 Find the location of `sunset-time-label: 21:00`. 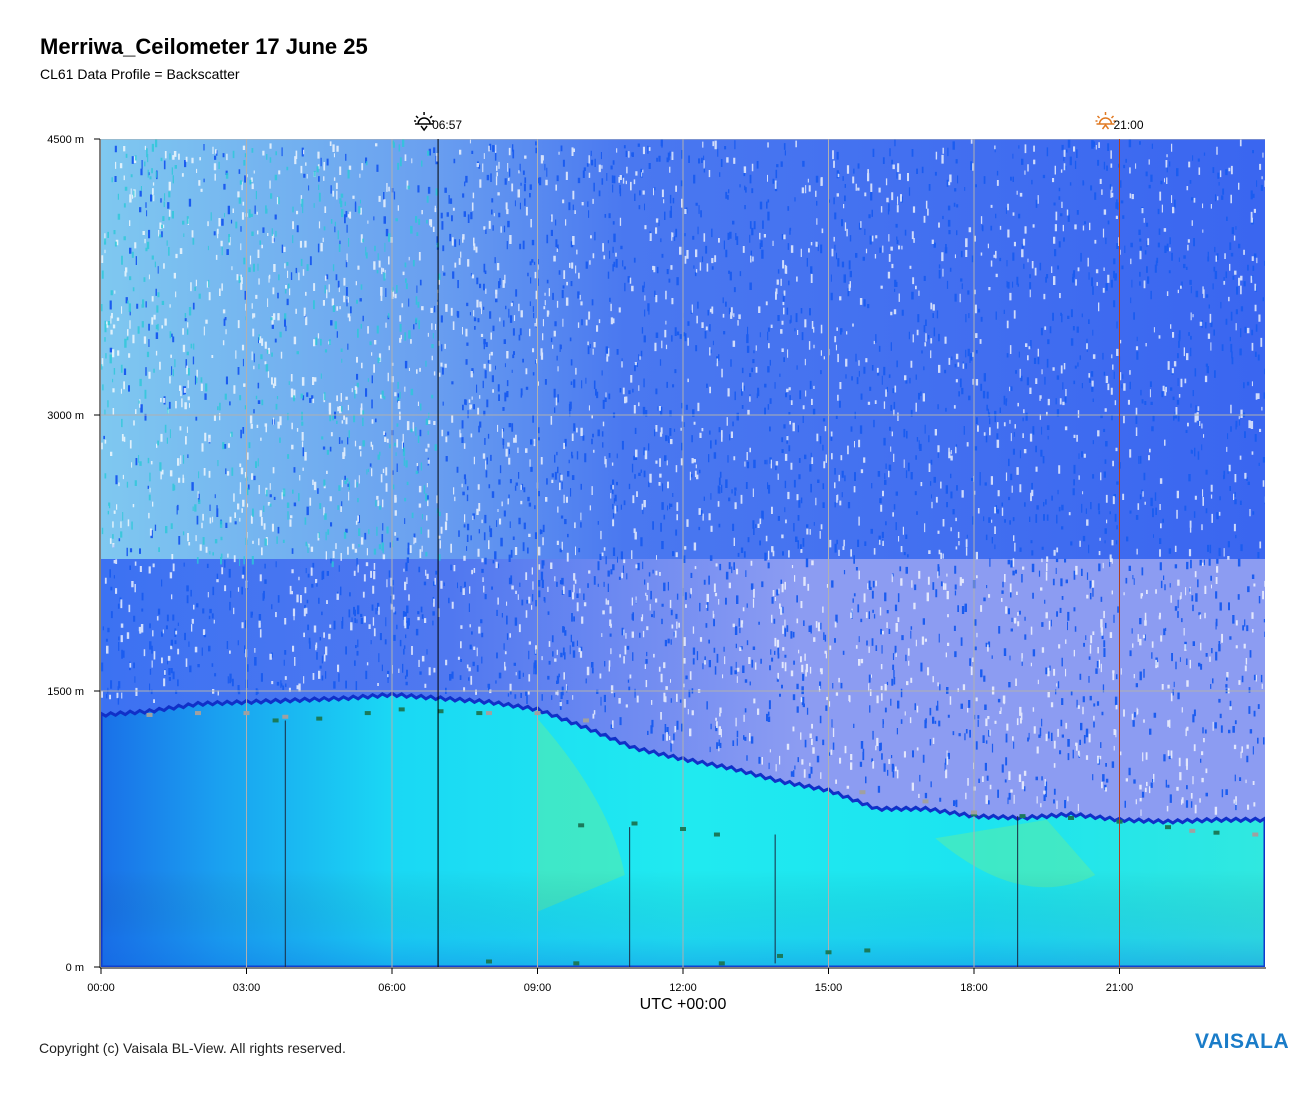

sunset-time-label: 21:00 is located at coordinates (1129, 125).